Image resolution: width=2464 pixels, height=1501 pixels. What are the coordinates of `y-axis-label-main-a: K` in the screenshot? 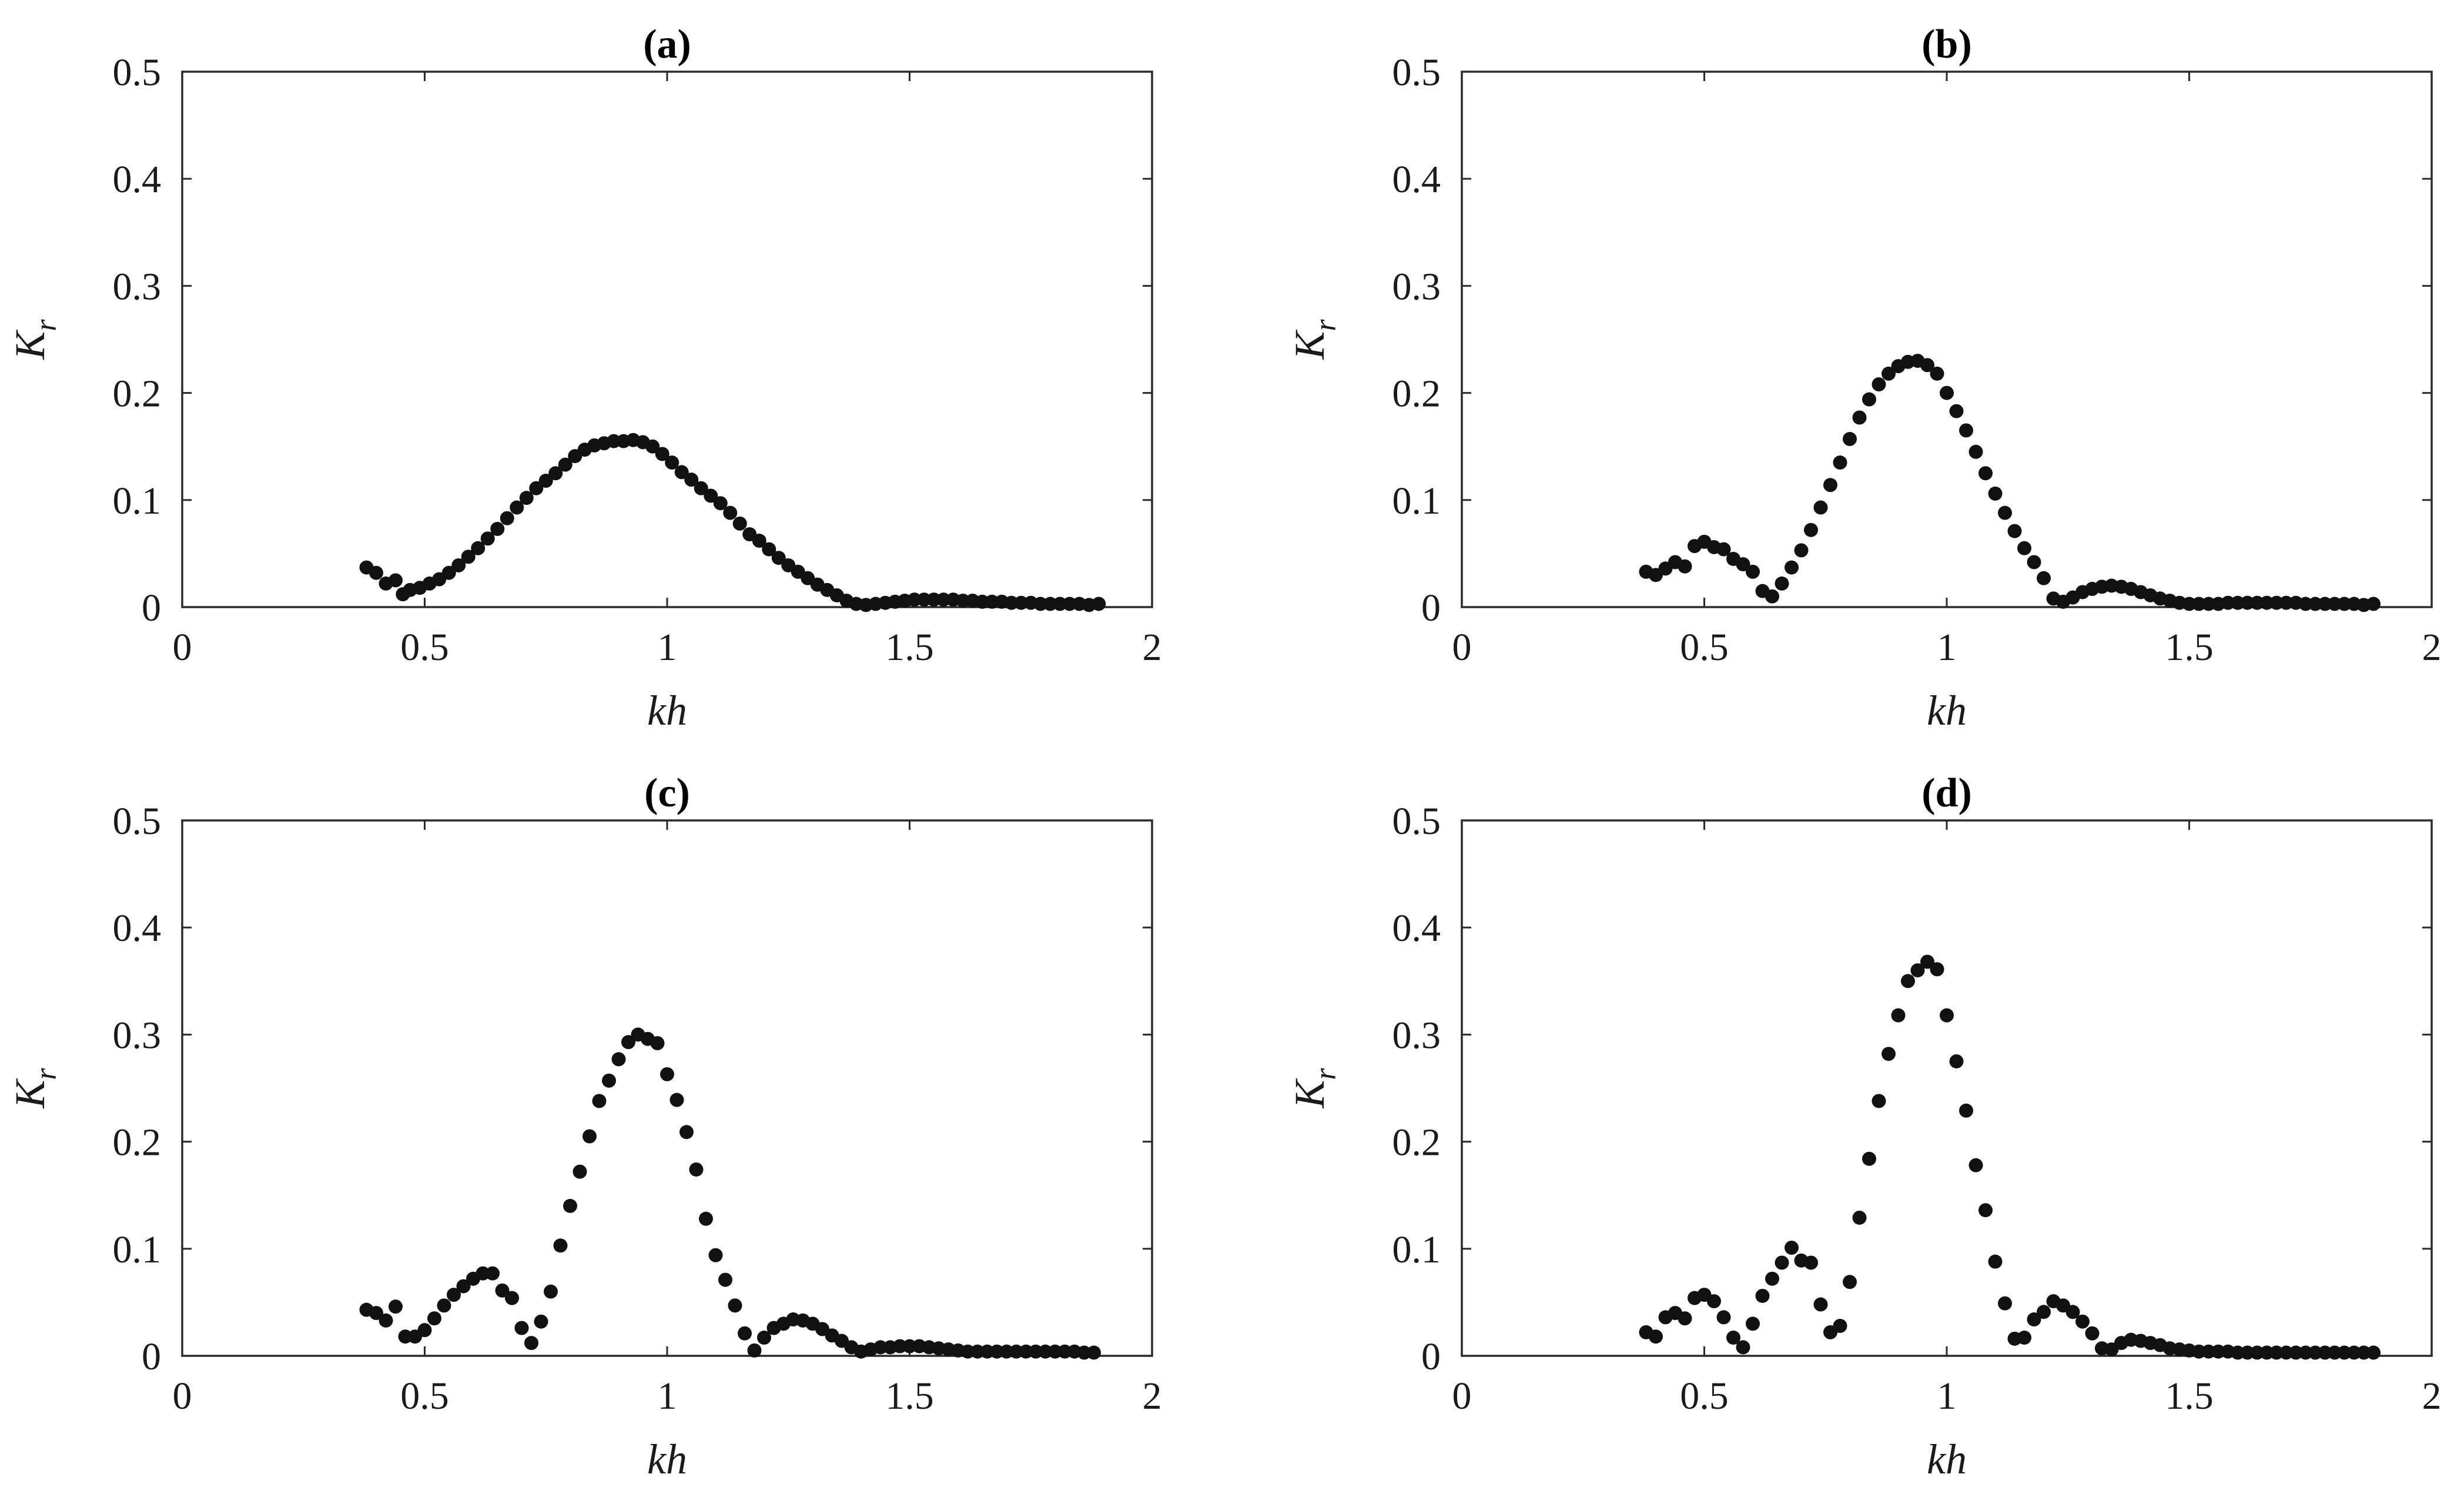 It's located at (29, 345).